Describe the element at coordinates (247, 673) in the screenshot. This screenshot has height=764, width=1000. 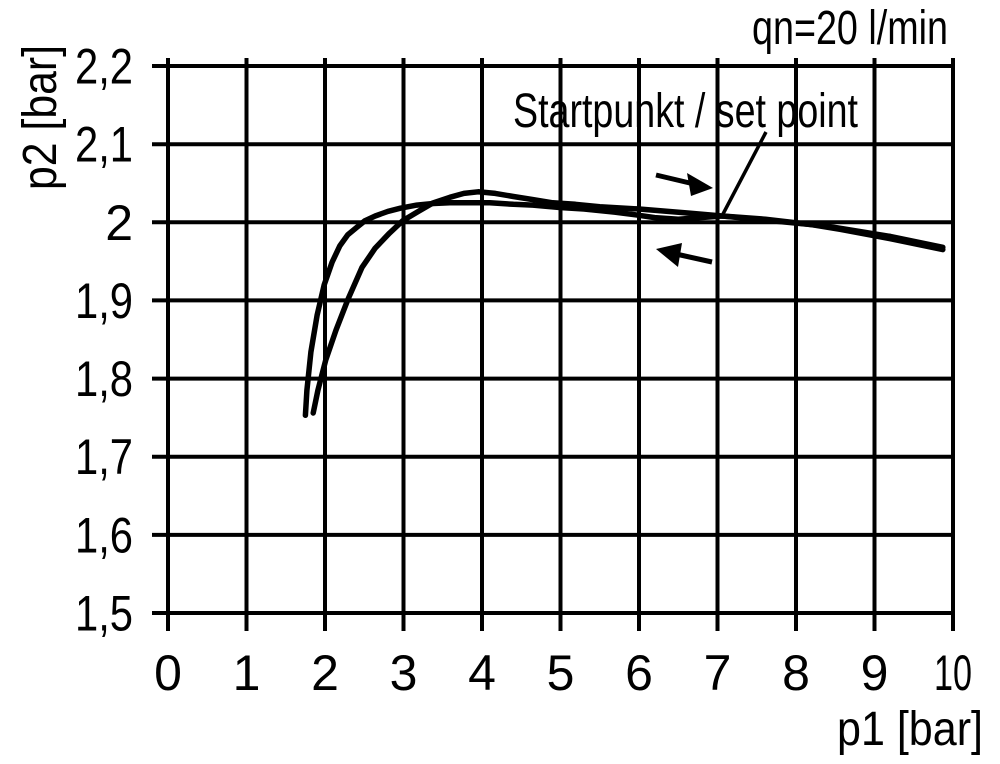
I see `x-tick-label: 1` at that location.